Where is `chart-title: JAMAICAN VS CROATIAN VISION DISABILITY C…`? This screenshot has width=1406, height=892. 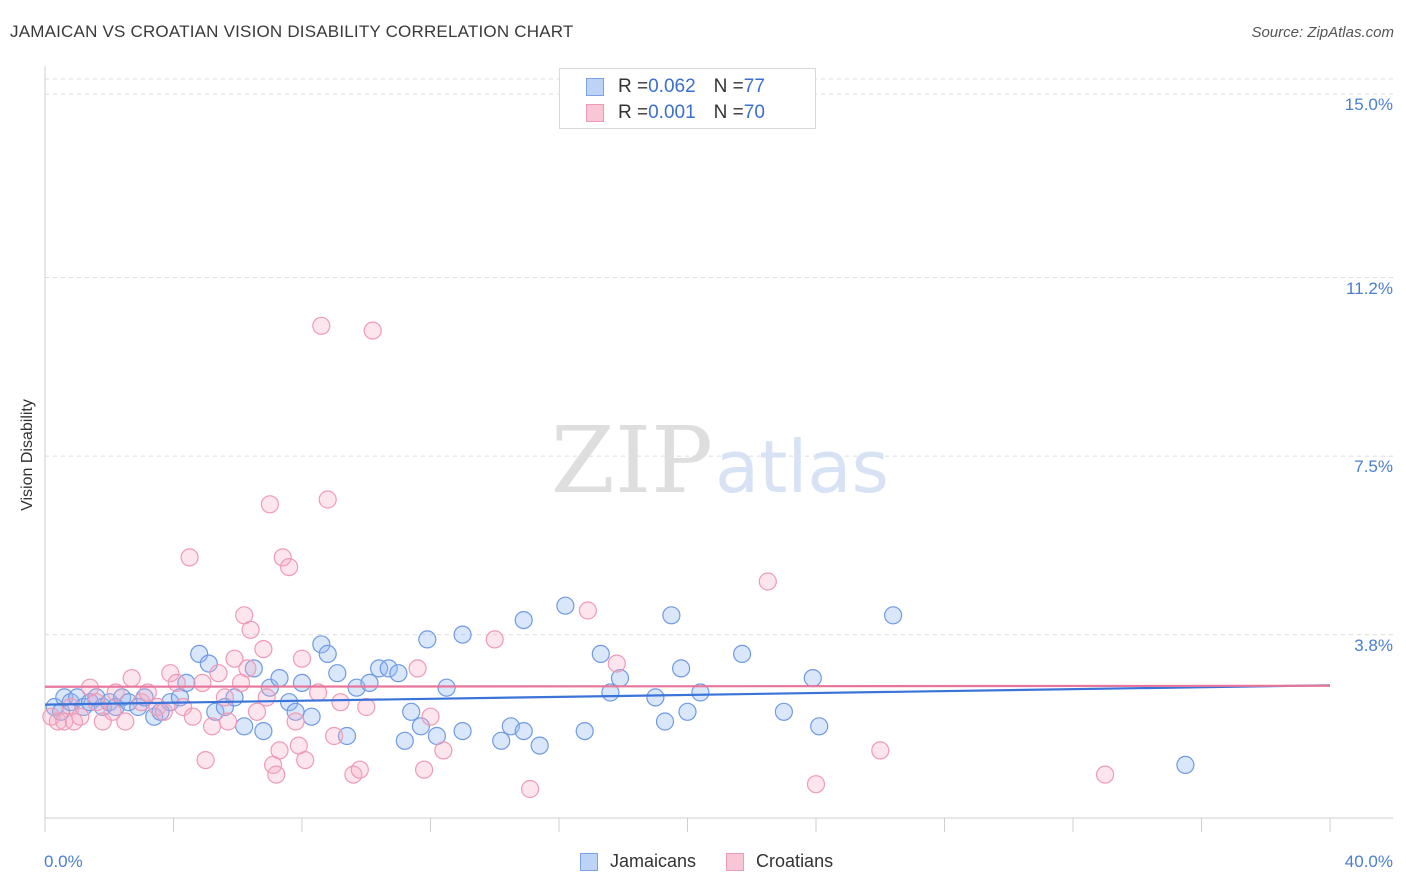
chart-title: JAMAICAN VS CROATIAN VISION DISABILITY C… is located at coordinates (292, 31).